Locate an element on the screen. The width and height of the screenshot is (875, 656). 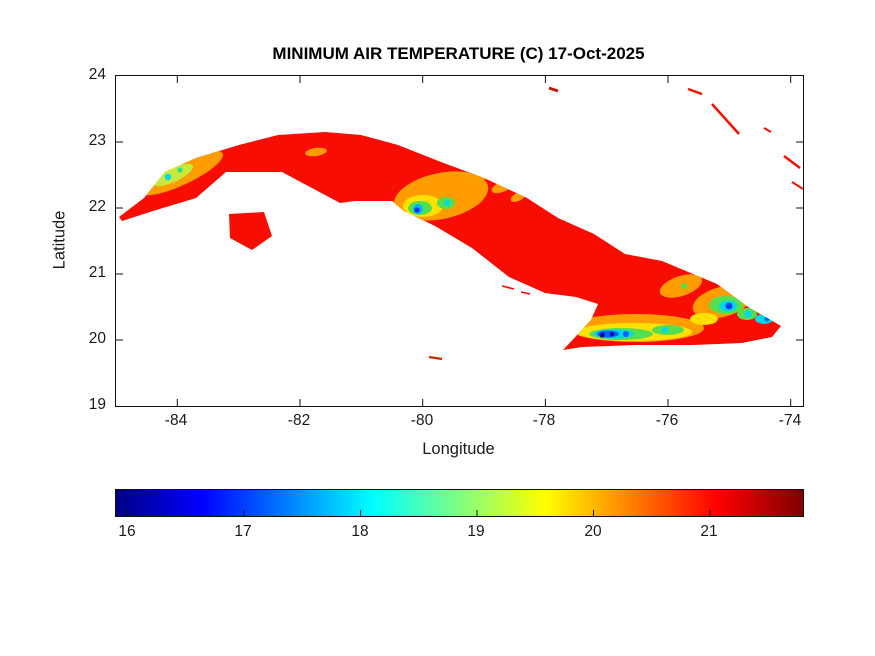
y-axis-label: Latitude is located at coordinates (59, 240).